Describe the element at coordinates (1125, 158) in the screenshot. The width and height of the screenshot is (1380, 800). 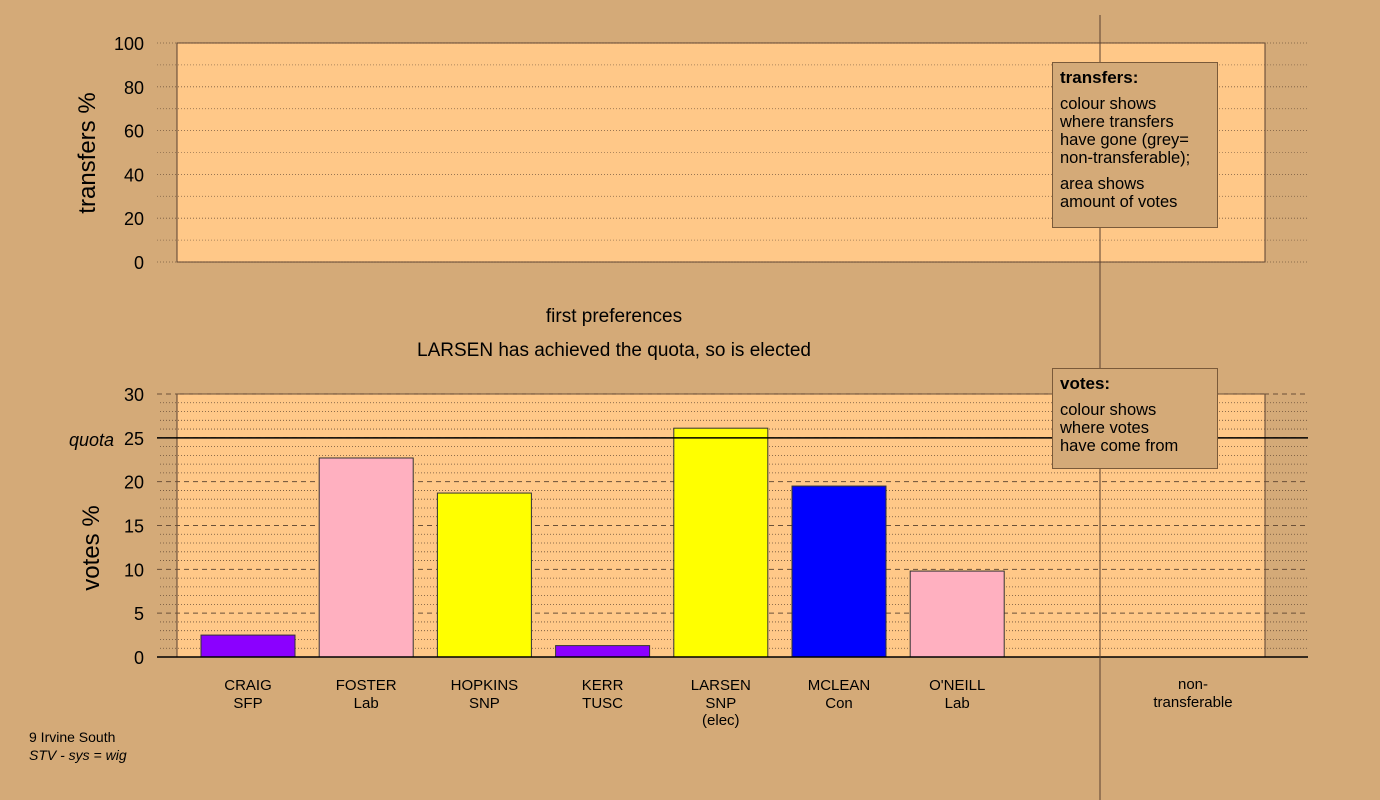
I see `legend-line: non-transferable);` at that location.